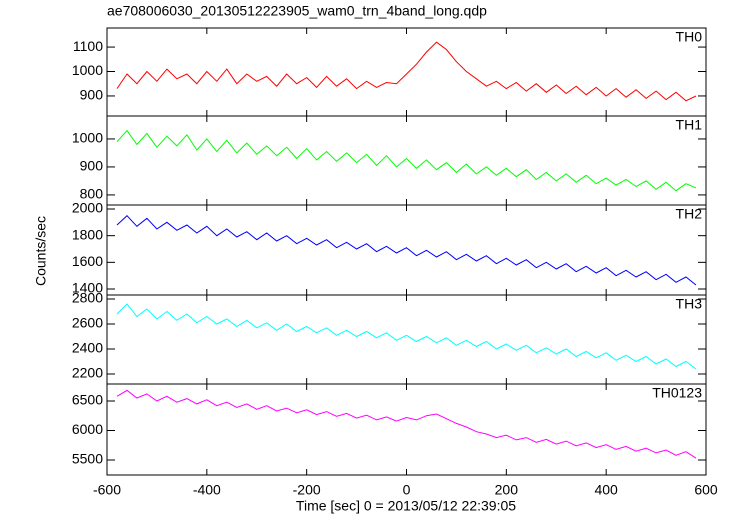 The image size is (733, 516). I want to click on series-label: TH2, so click(689, 214).